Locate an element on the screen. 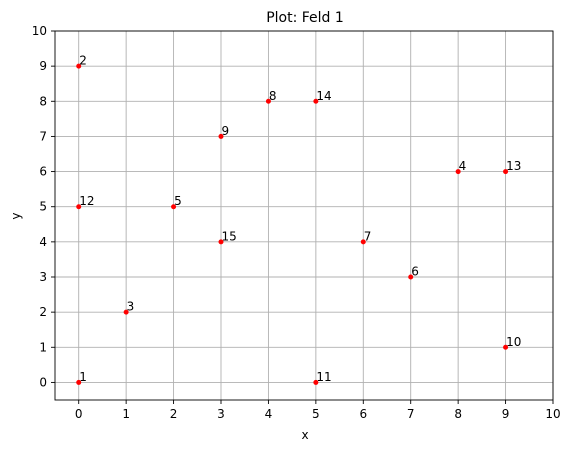 The height and width of the screenshot is (453, 571). x-tick-label: 2 is located at coordinates (174, 414).